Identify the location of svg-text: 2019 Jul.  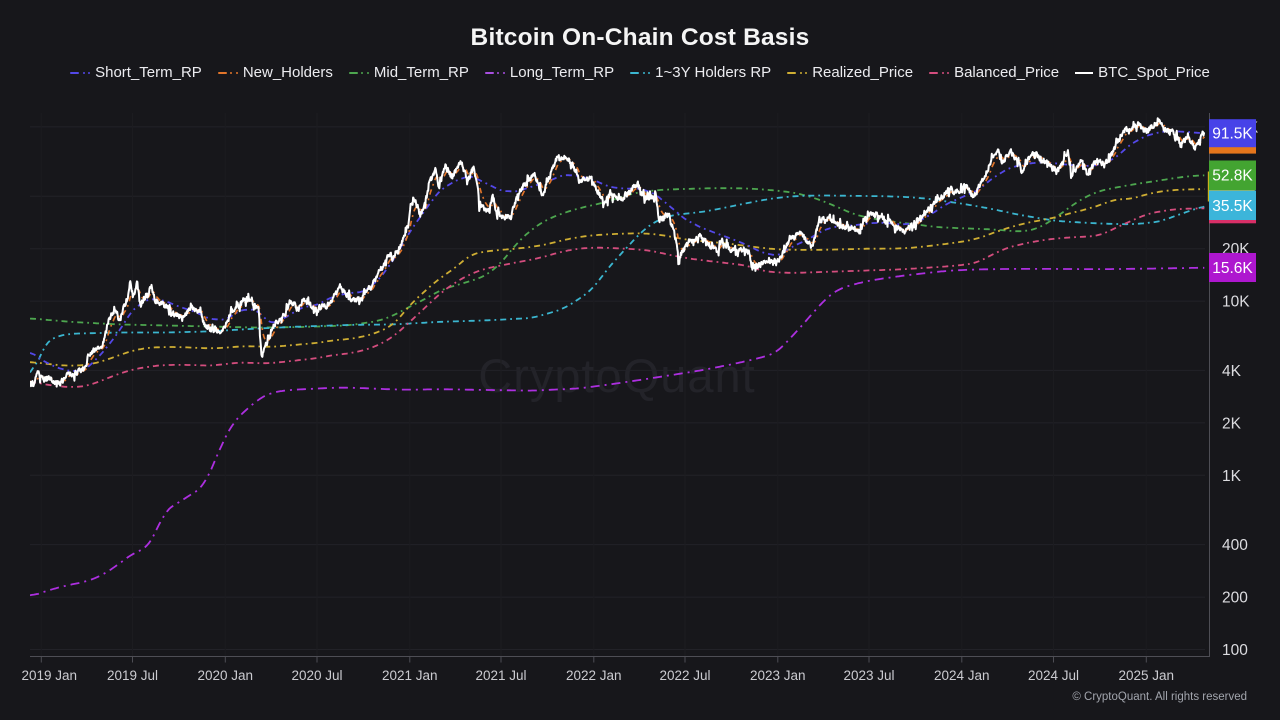
(132, 675).